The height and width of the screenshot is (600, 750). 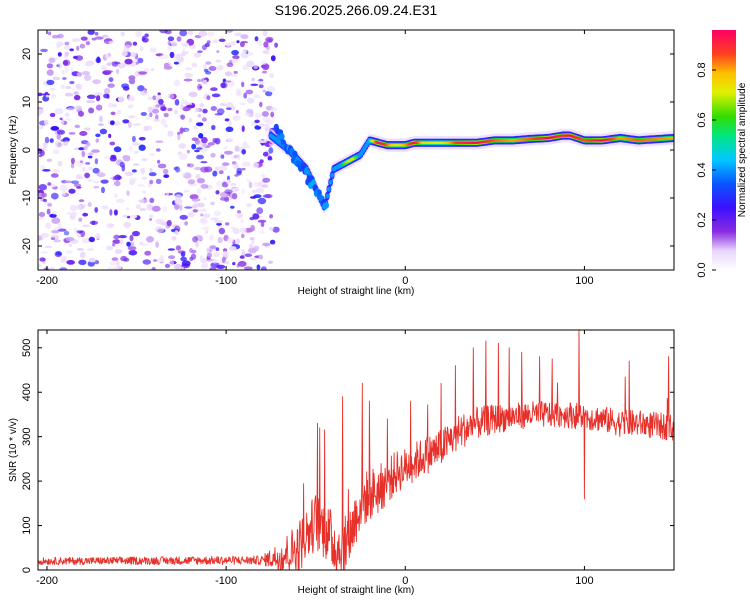 What do you see at coordinates (27, 102) in the screenshot?
I see `spectrogram-y-tick-label: 10` at bounding box center [27, 102].